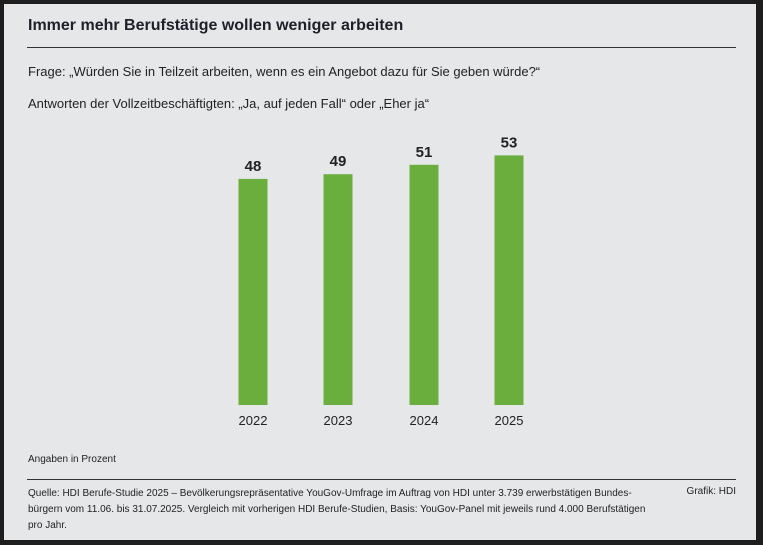 Image resolution: width=763 pixels, height=545 pixels. What do you see at coordinates (509, 420) in the screenshot?
I see `x-tick-label: 2025` at bounding box center [509, 420].